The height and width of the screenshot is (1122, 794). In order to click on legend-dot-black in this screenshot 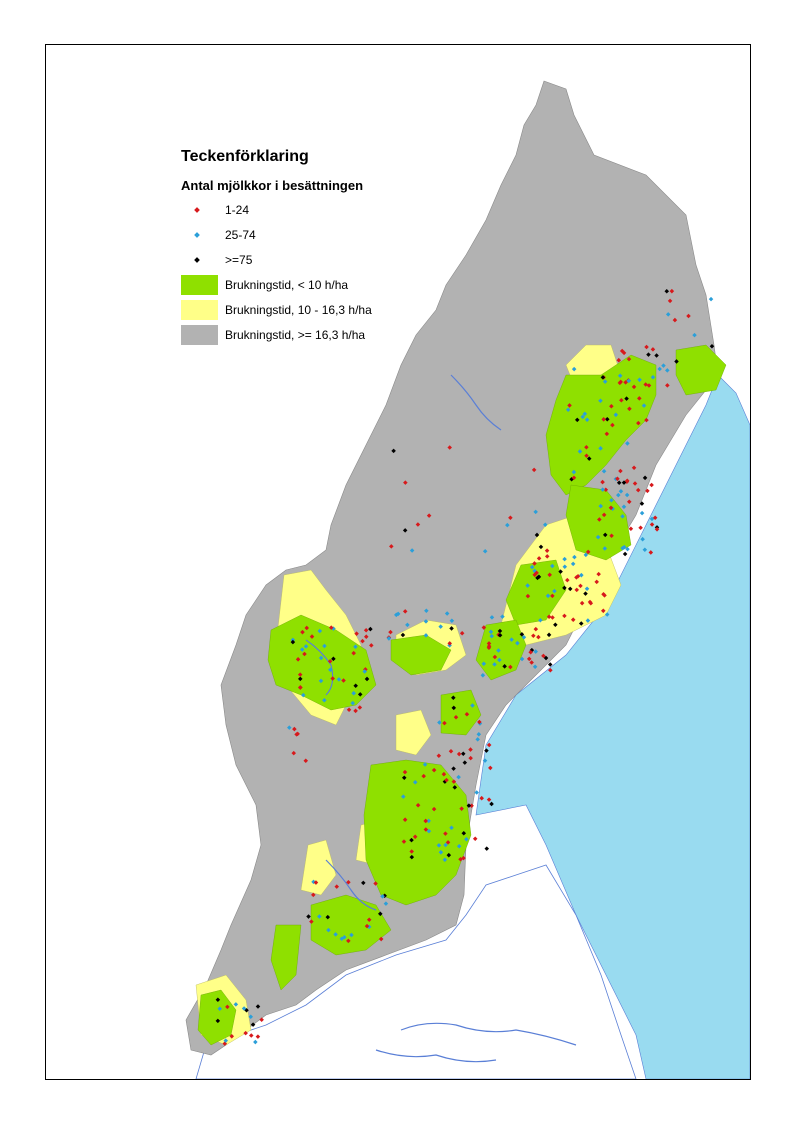, I will do `click(203, 259)`.